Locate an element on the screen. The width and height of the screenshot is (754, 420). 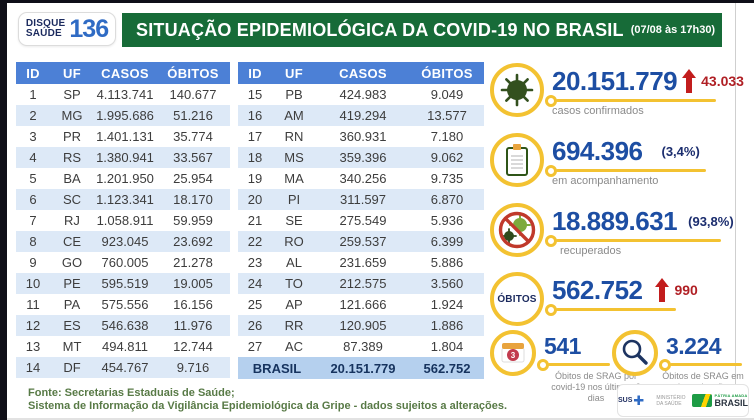
stat-deaths-block: 562.752 990 is located at coordinates (621, 299).